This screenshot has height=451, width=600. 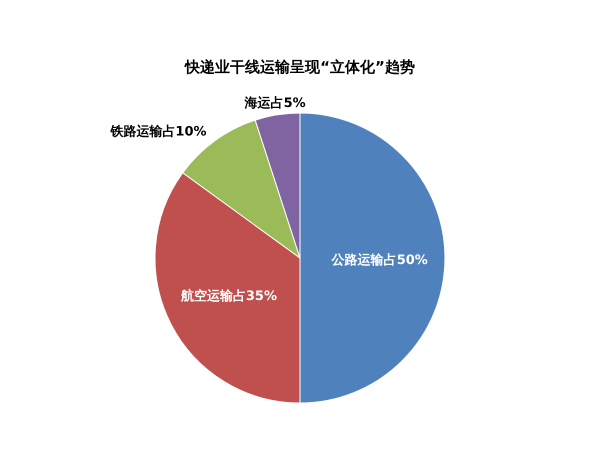 I want to click on slice-label: 铁路运输占10%, so click(x=158, y=131).